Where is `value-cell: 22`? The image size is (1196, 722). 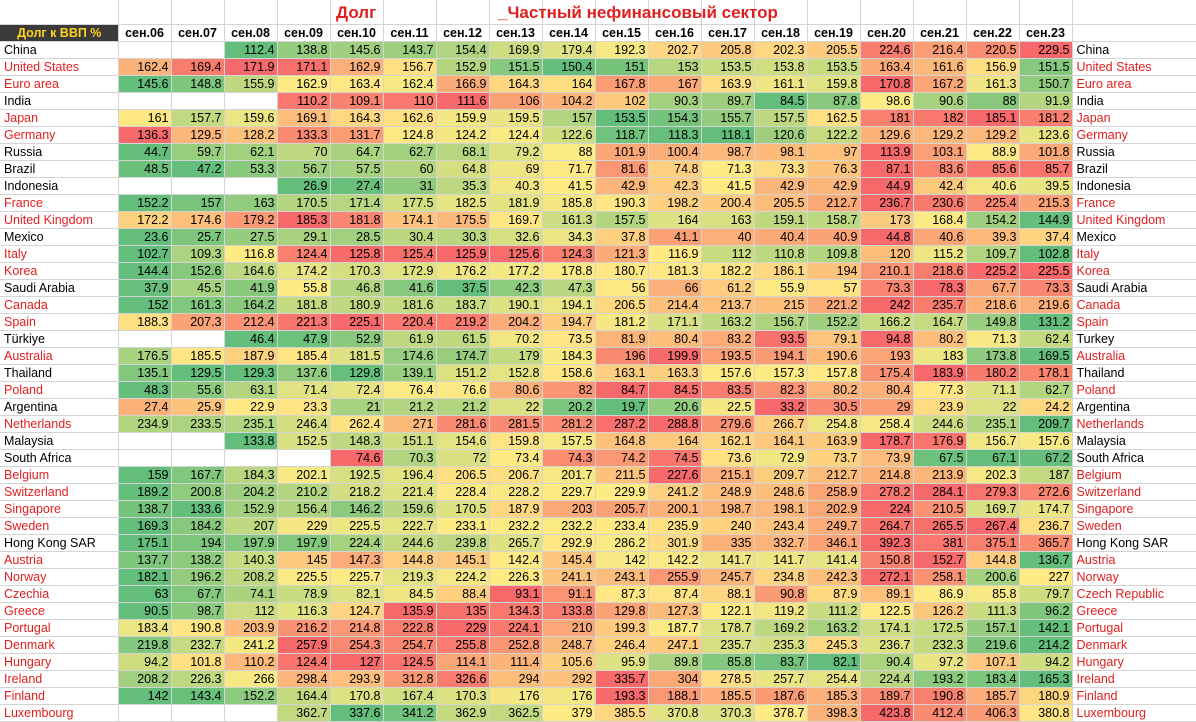 value-cell: 22 is located at coordinates (516, 407).